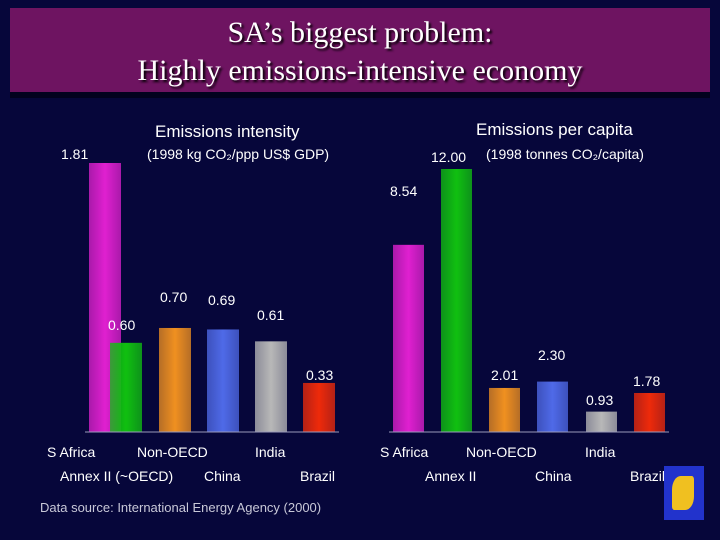 The width and height of the screenshot is (720, 540). I want to click on title-shadow, so click(360, 95).